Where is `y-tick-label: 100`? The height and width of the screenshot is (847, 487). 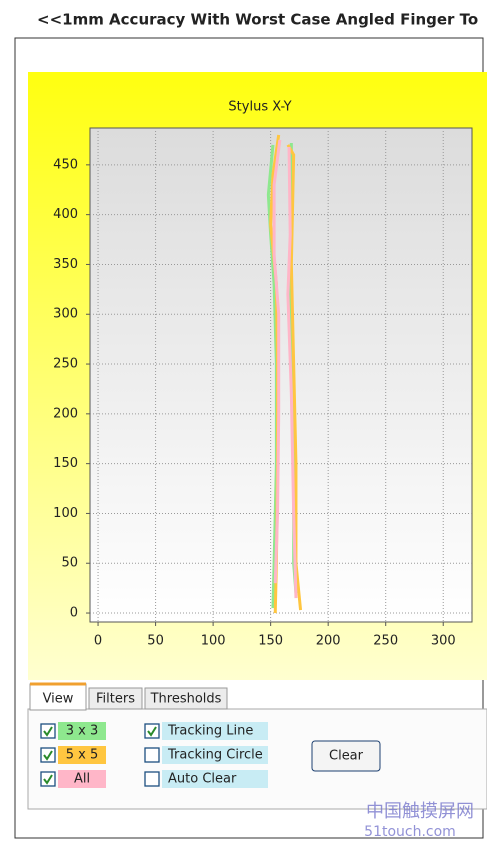 y-tick-label: 100 is located at coordinates (65, 513).